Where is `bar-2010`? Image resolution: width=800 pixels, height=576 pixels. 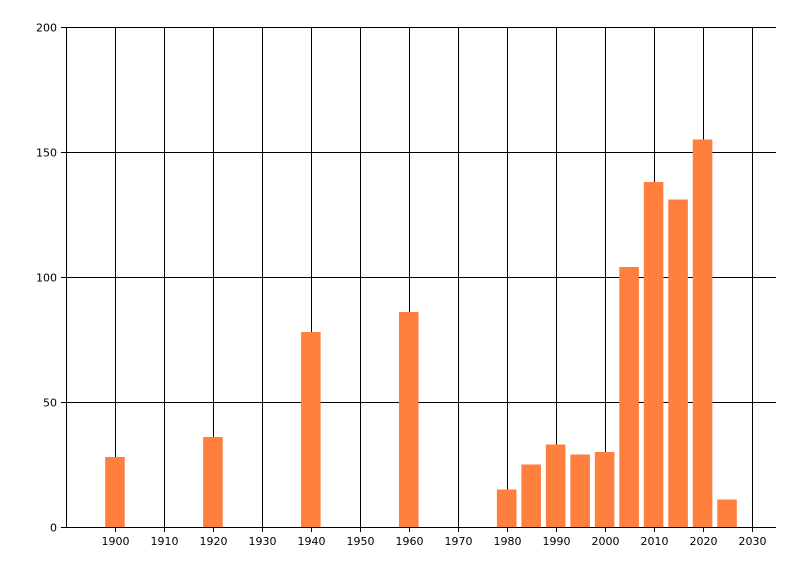
bar-2010 is located at coordinates (653, 354).